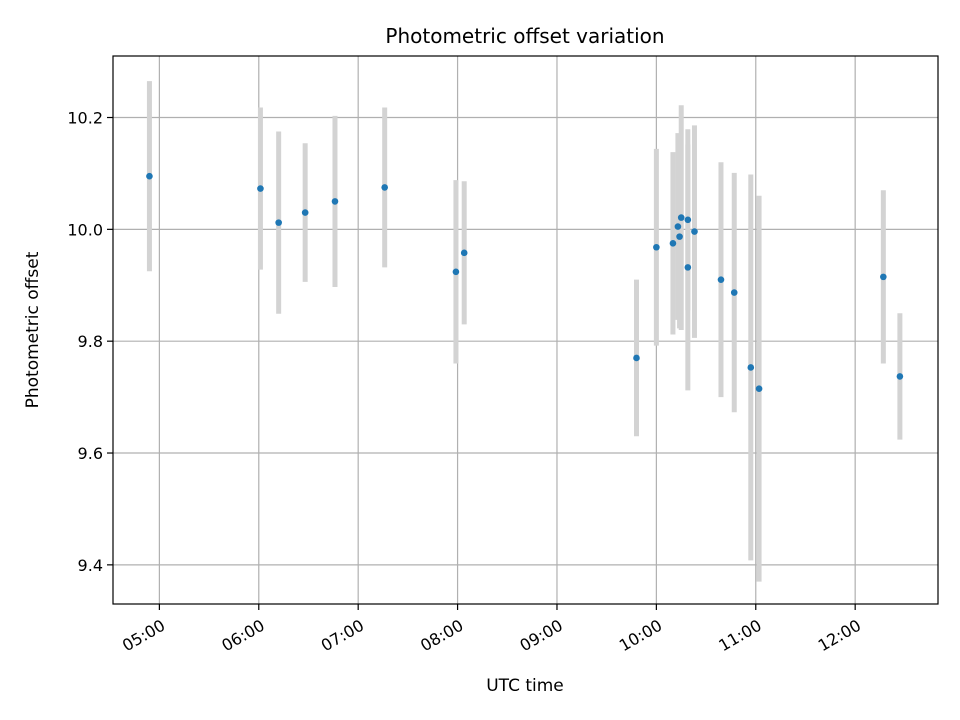  I want to click on y-tick-label: 9.6, so click(90, 453).